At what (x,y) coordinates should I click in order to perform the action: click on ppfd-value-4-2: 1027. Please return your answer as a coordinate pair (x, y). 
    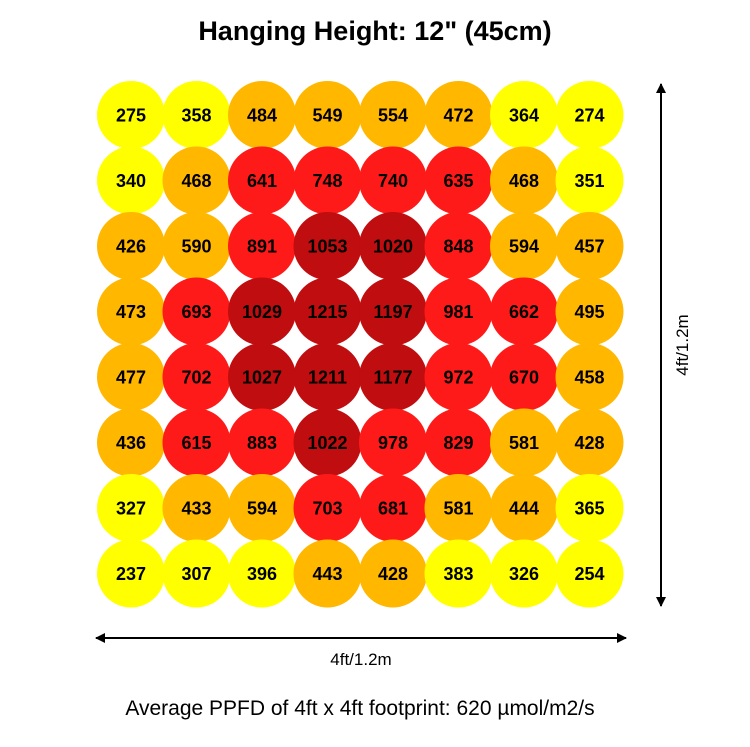
    Looking at the image, I should click on (262, 378).